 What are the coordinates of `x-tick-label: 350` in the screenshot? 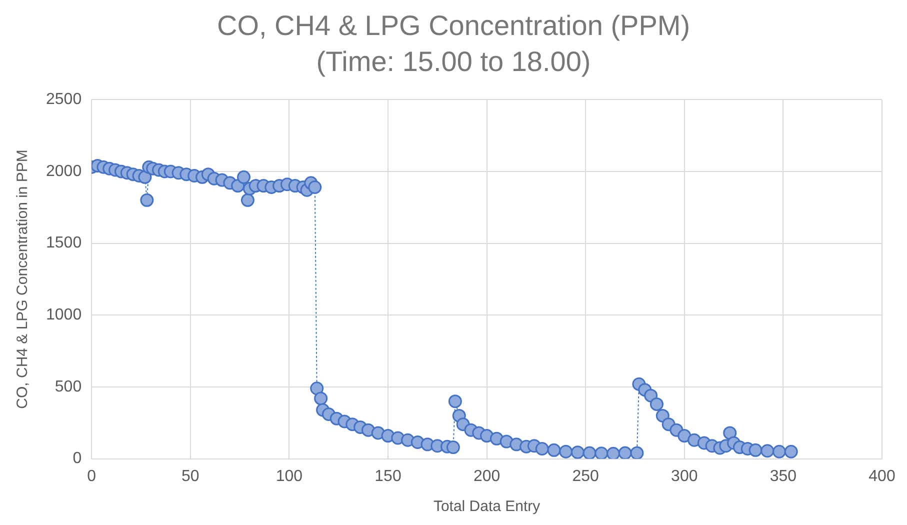 It's located at (783, 476).